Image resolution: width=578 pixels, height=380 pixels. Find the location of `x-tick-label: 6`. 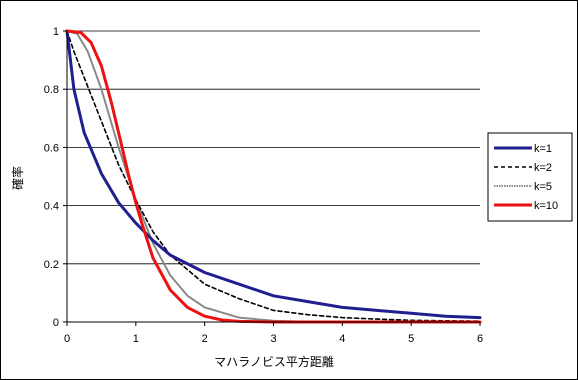

x-tick-label: 6 is located at coordinates (480, 339).